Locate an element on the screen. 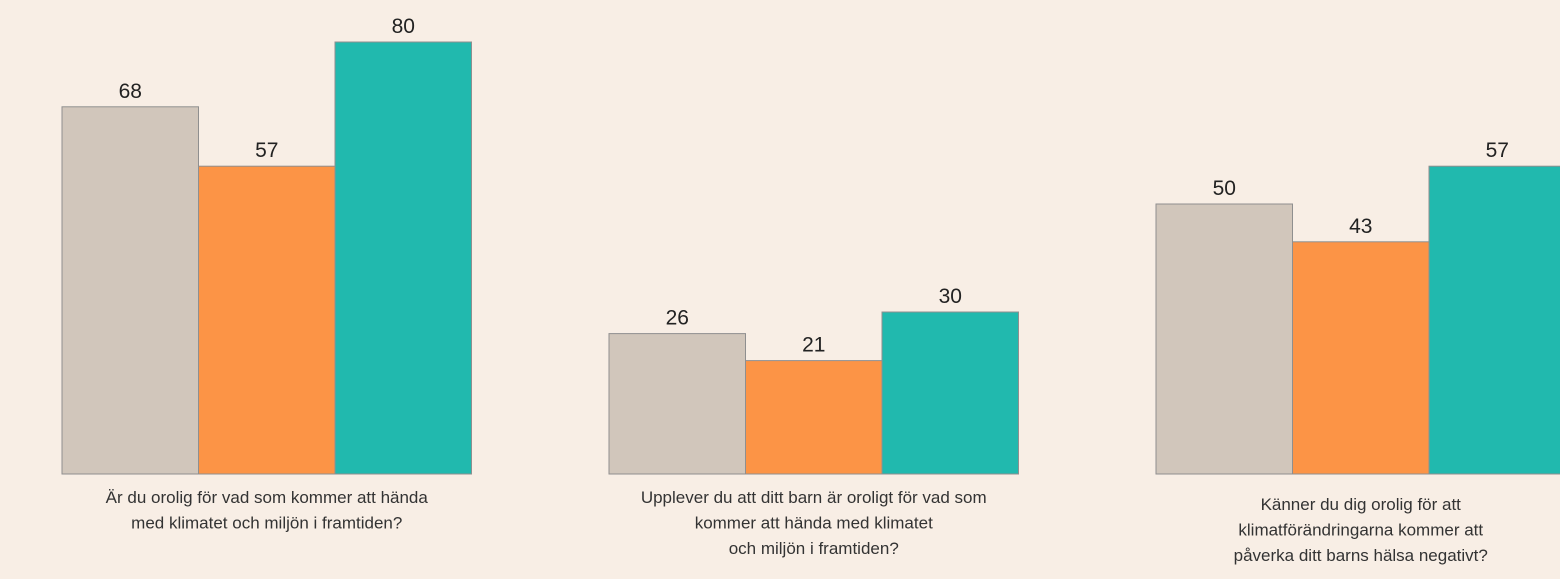 The width and height of the screenshot is (1560, 579). data-label: 26 is located at coordinates (677, 318).